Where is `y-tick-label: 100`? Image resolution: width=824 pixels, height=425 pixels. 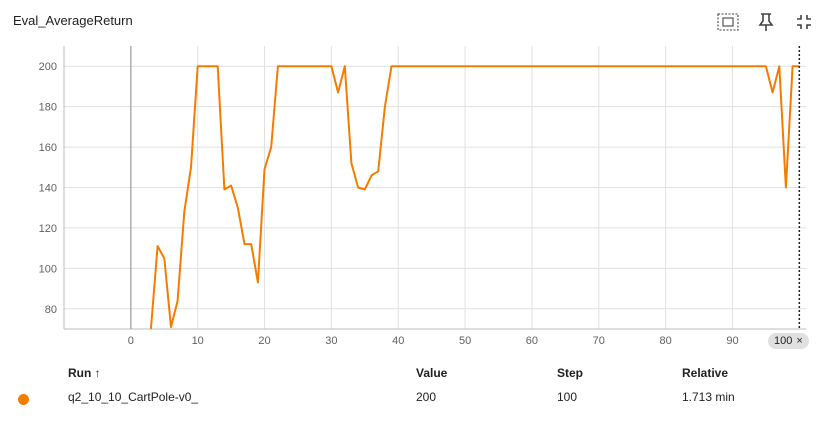
y-tick-label: 100 is located at coordinates (48, 269).